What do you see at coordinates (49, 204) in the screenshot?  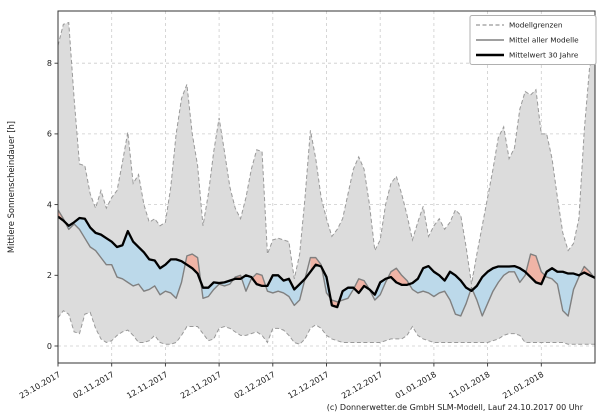 I see `y-tick-label: 4` at bounding box center [49, 204].